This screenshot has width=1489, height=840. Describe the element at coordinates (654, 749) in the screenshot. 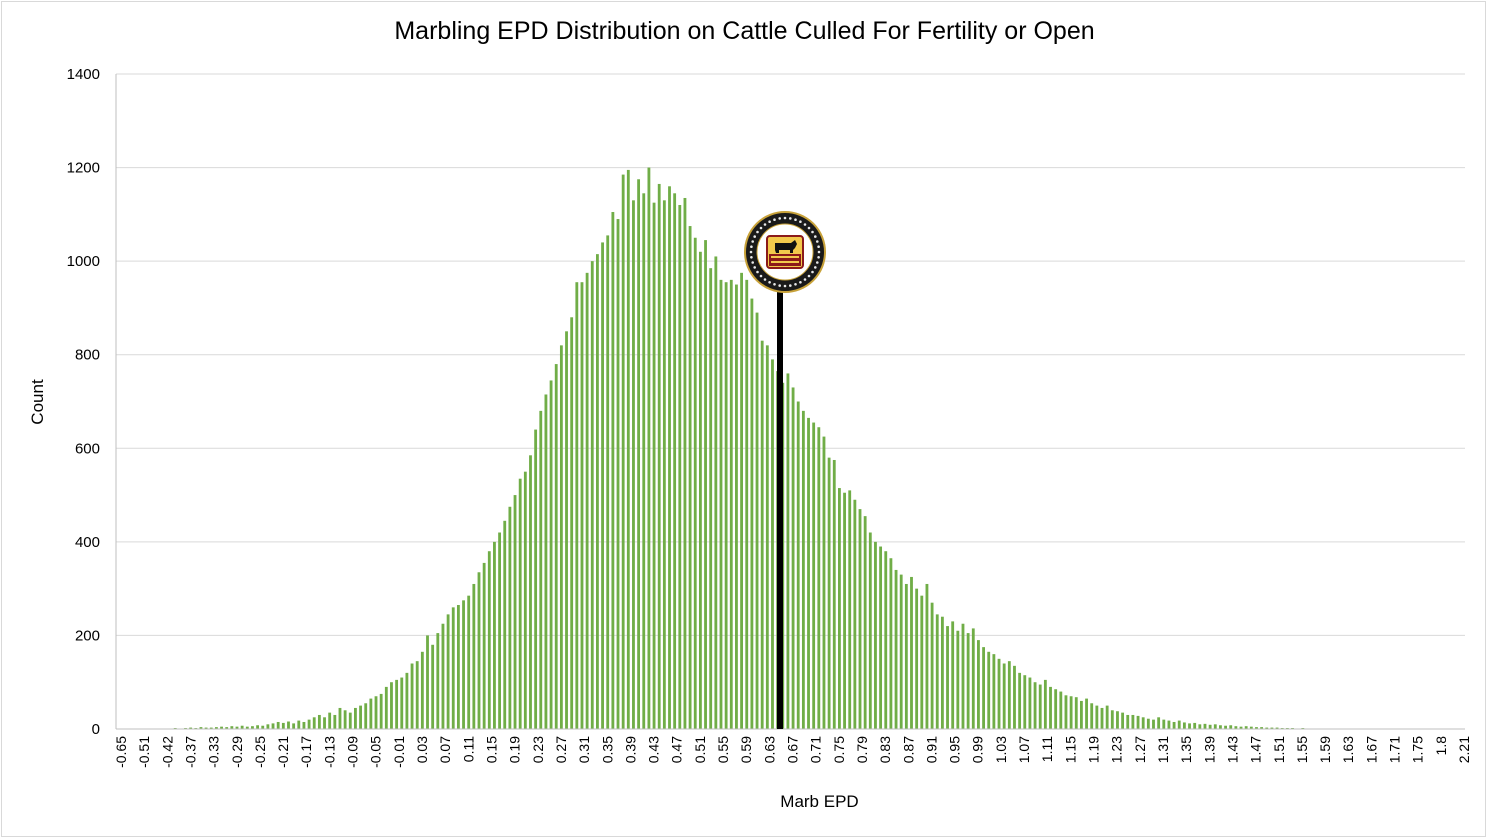

I see `x-tick-label: 0.43` at that location.